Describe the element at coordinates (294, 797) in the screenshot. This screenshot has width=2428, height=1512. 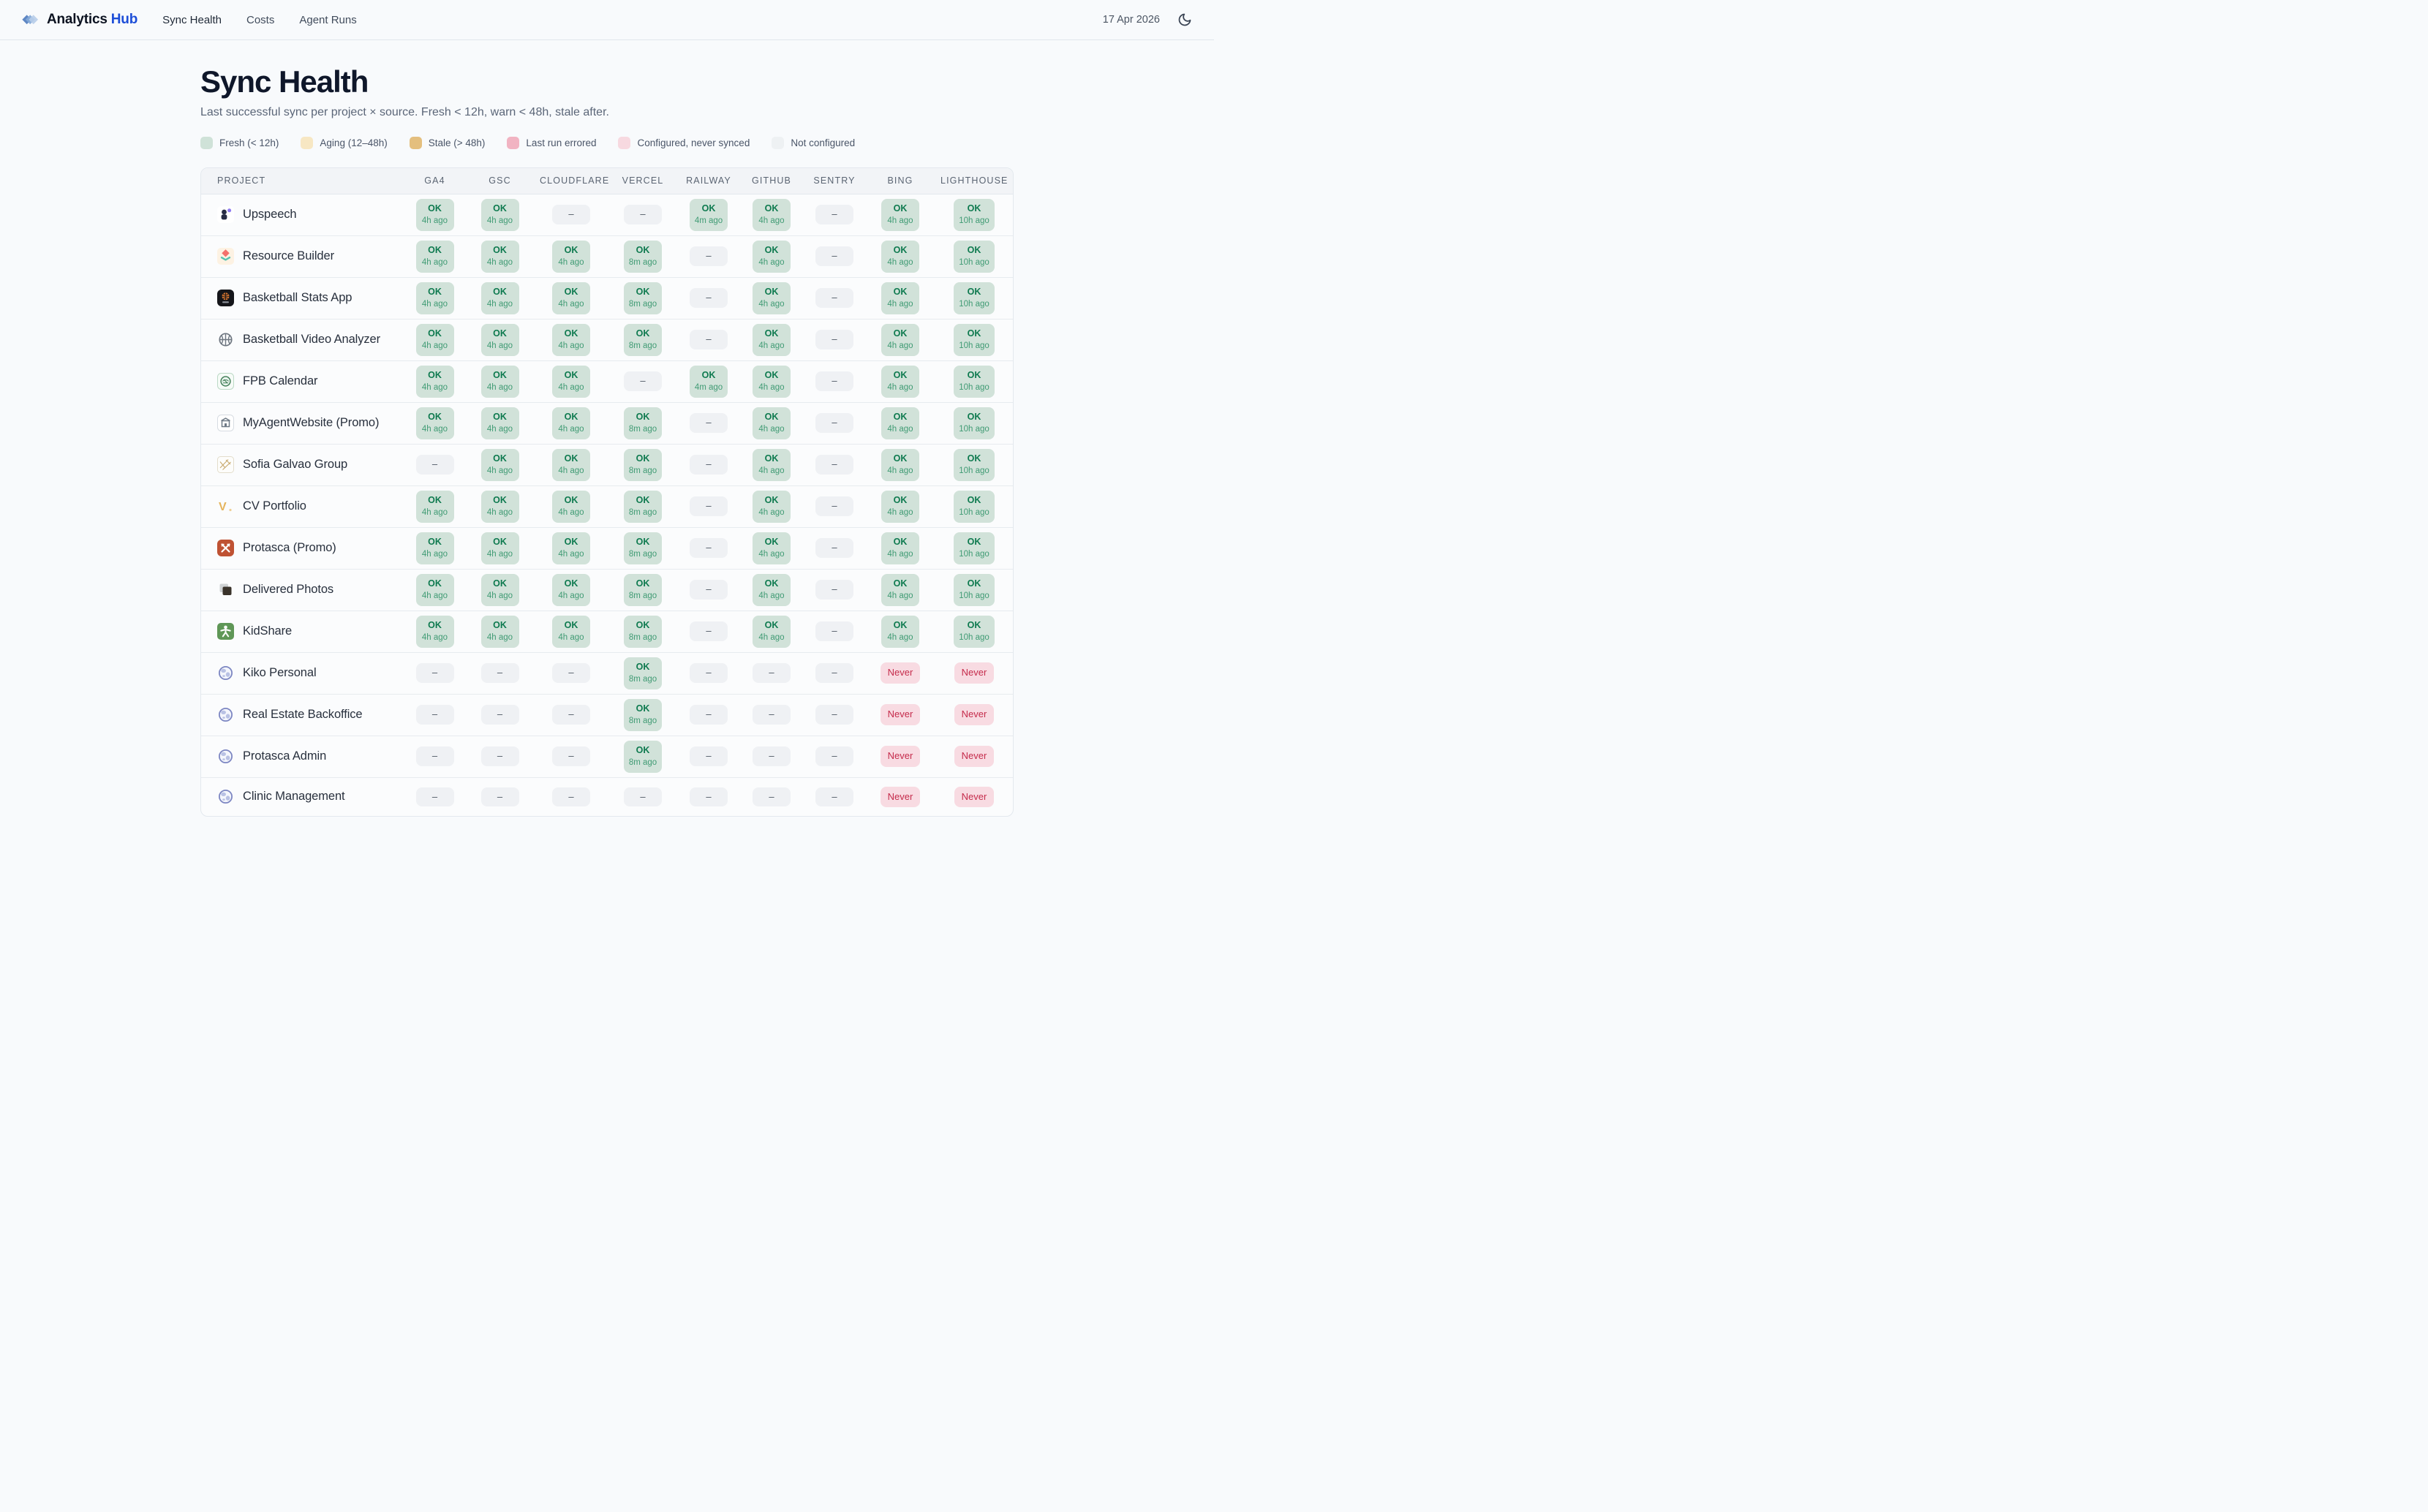
I see `project-name: Clinic Management` at that location.